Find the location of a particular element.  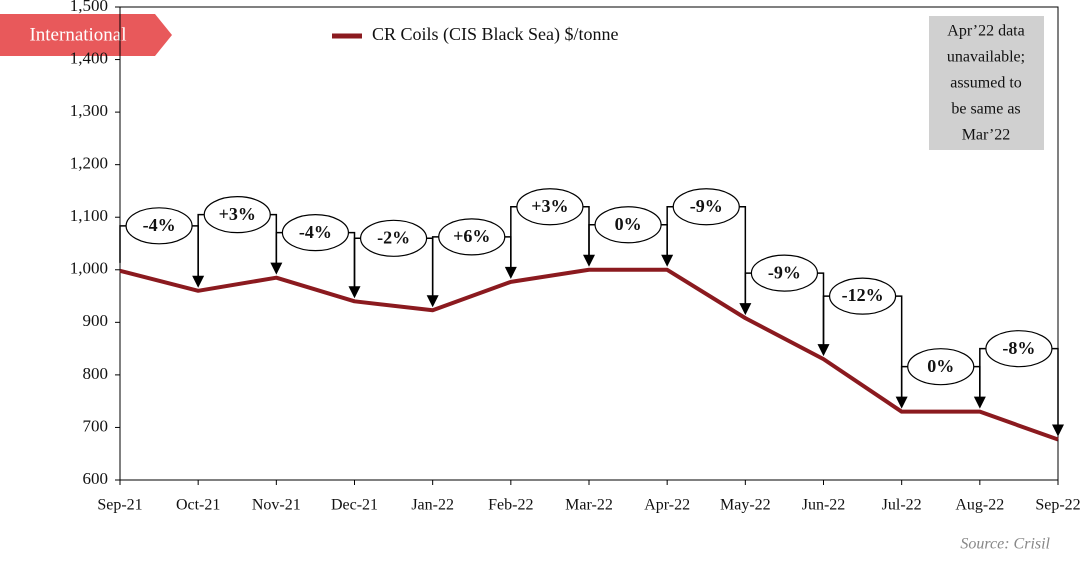

y-tick-label: 1,100 is located at coordinates (89, 215).